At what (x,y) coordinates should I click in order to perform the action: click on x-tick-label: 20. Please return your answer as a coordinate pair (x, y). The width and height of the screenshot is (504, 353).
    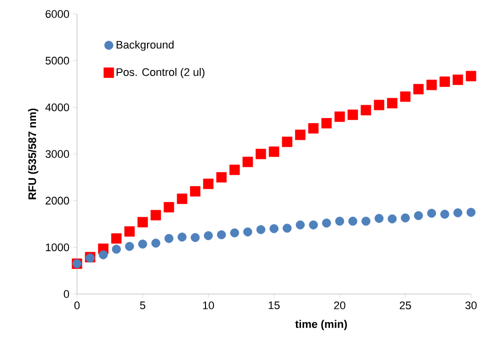
    Looking at the image, I should click on (340, 306).